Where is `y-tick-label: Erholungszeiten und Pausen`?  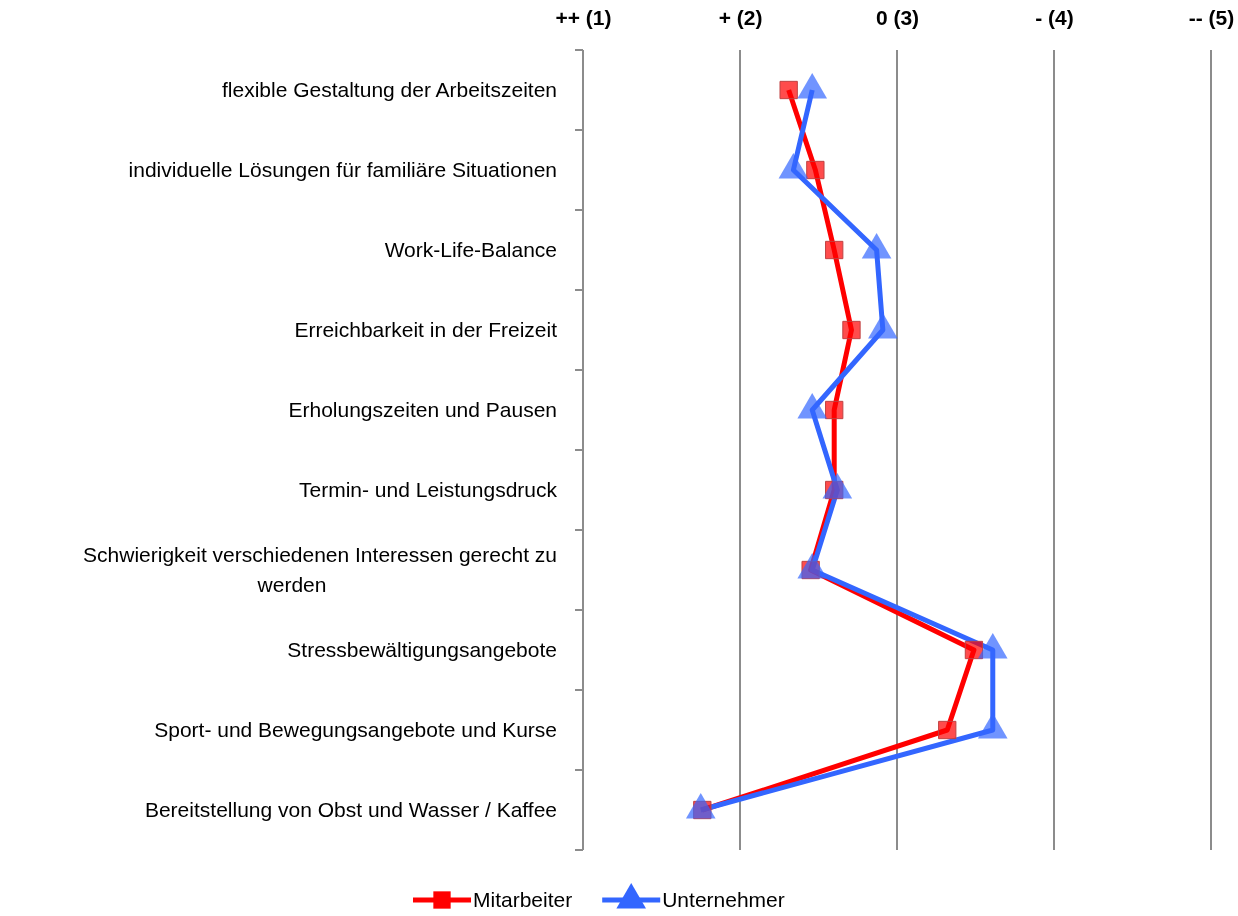
y-tick-label: Erholungszeiten und Pausen is located at coordinates (422, 410).